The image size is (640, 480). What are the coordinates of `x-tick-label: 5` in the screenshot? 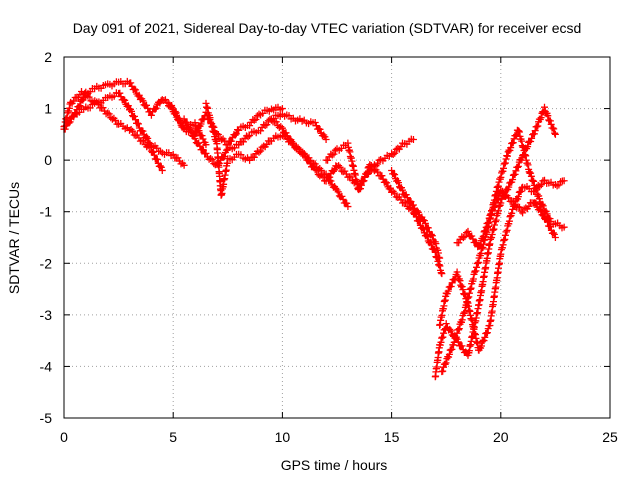 It's located at (173, 437).